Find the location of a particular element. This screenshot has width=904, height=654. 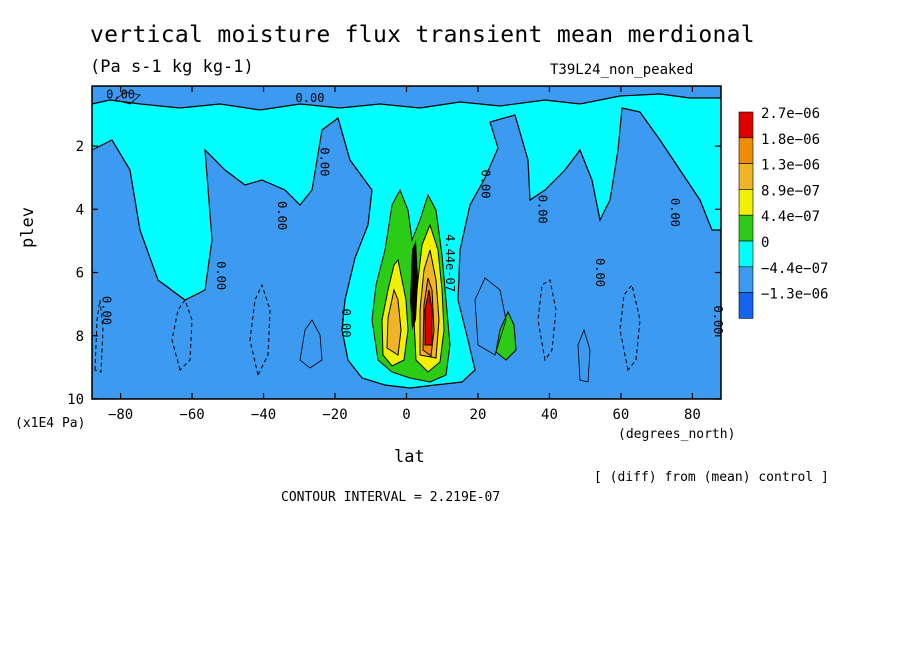

x-tick-label: 40 is located at coordinates (549, 415).